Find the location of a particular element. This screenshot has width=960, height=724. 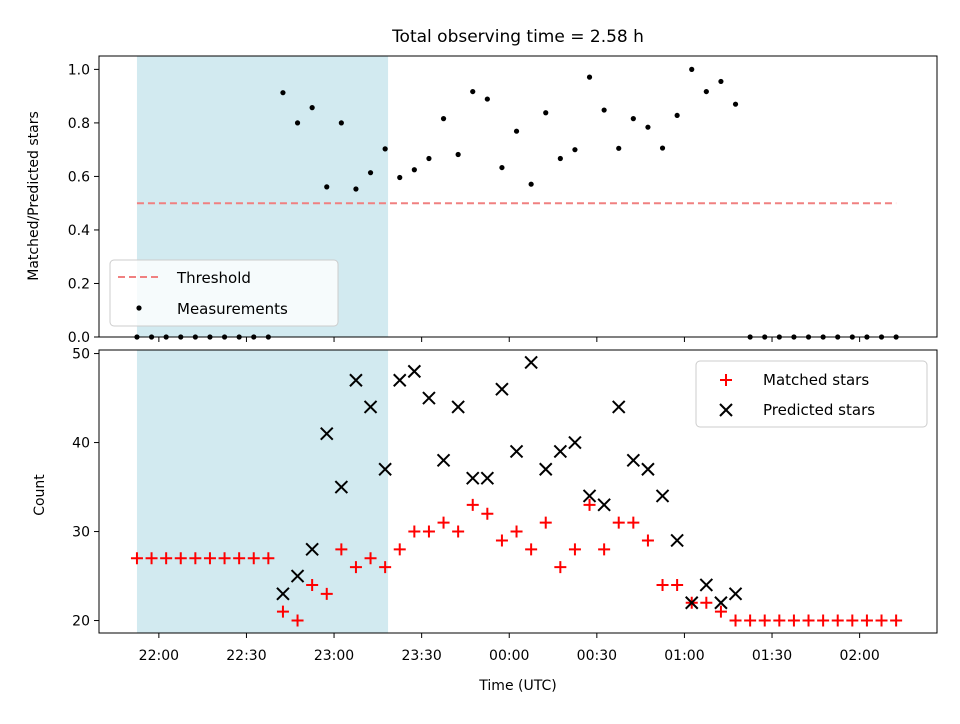

top-y-tick-label: 0.8 is located at coordinates (79, 124).